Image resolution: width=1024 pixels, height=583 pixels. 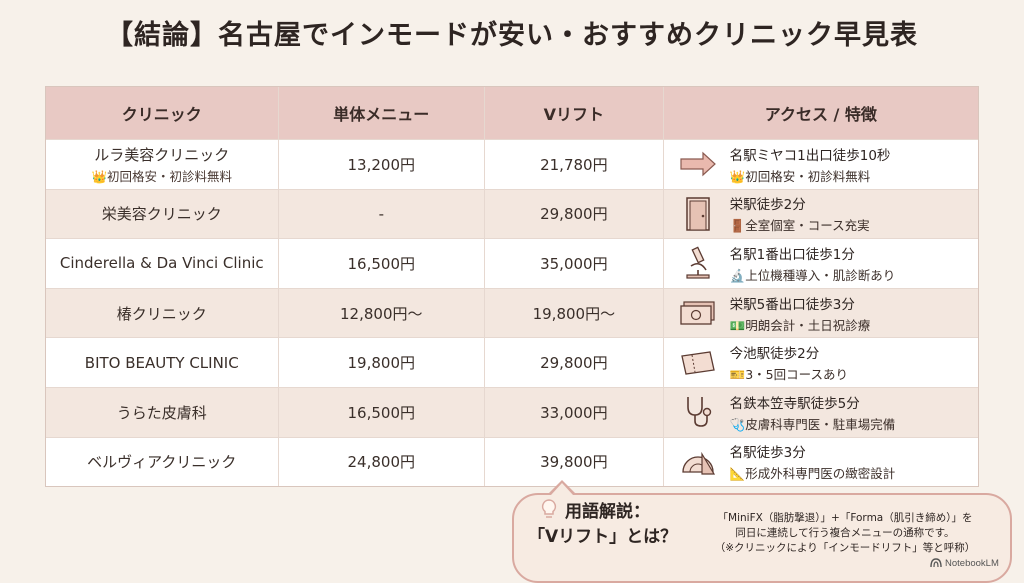 I want to click on clinic-cell: 椿クリニック, so click(x=162, y=313).